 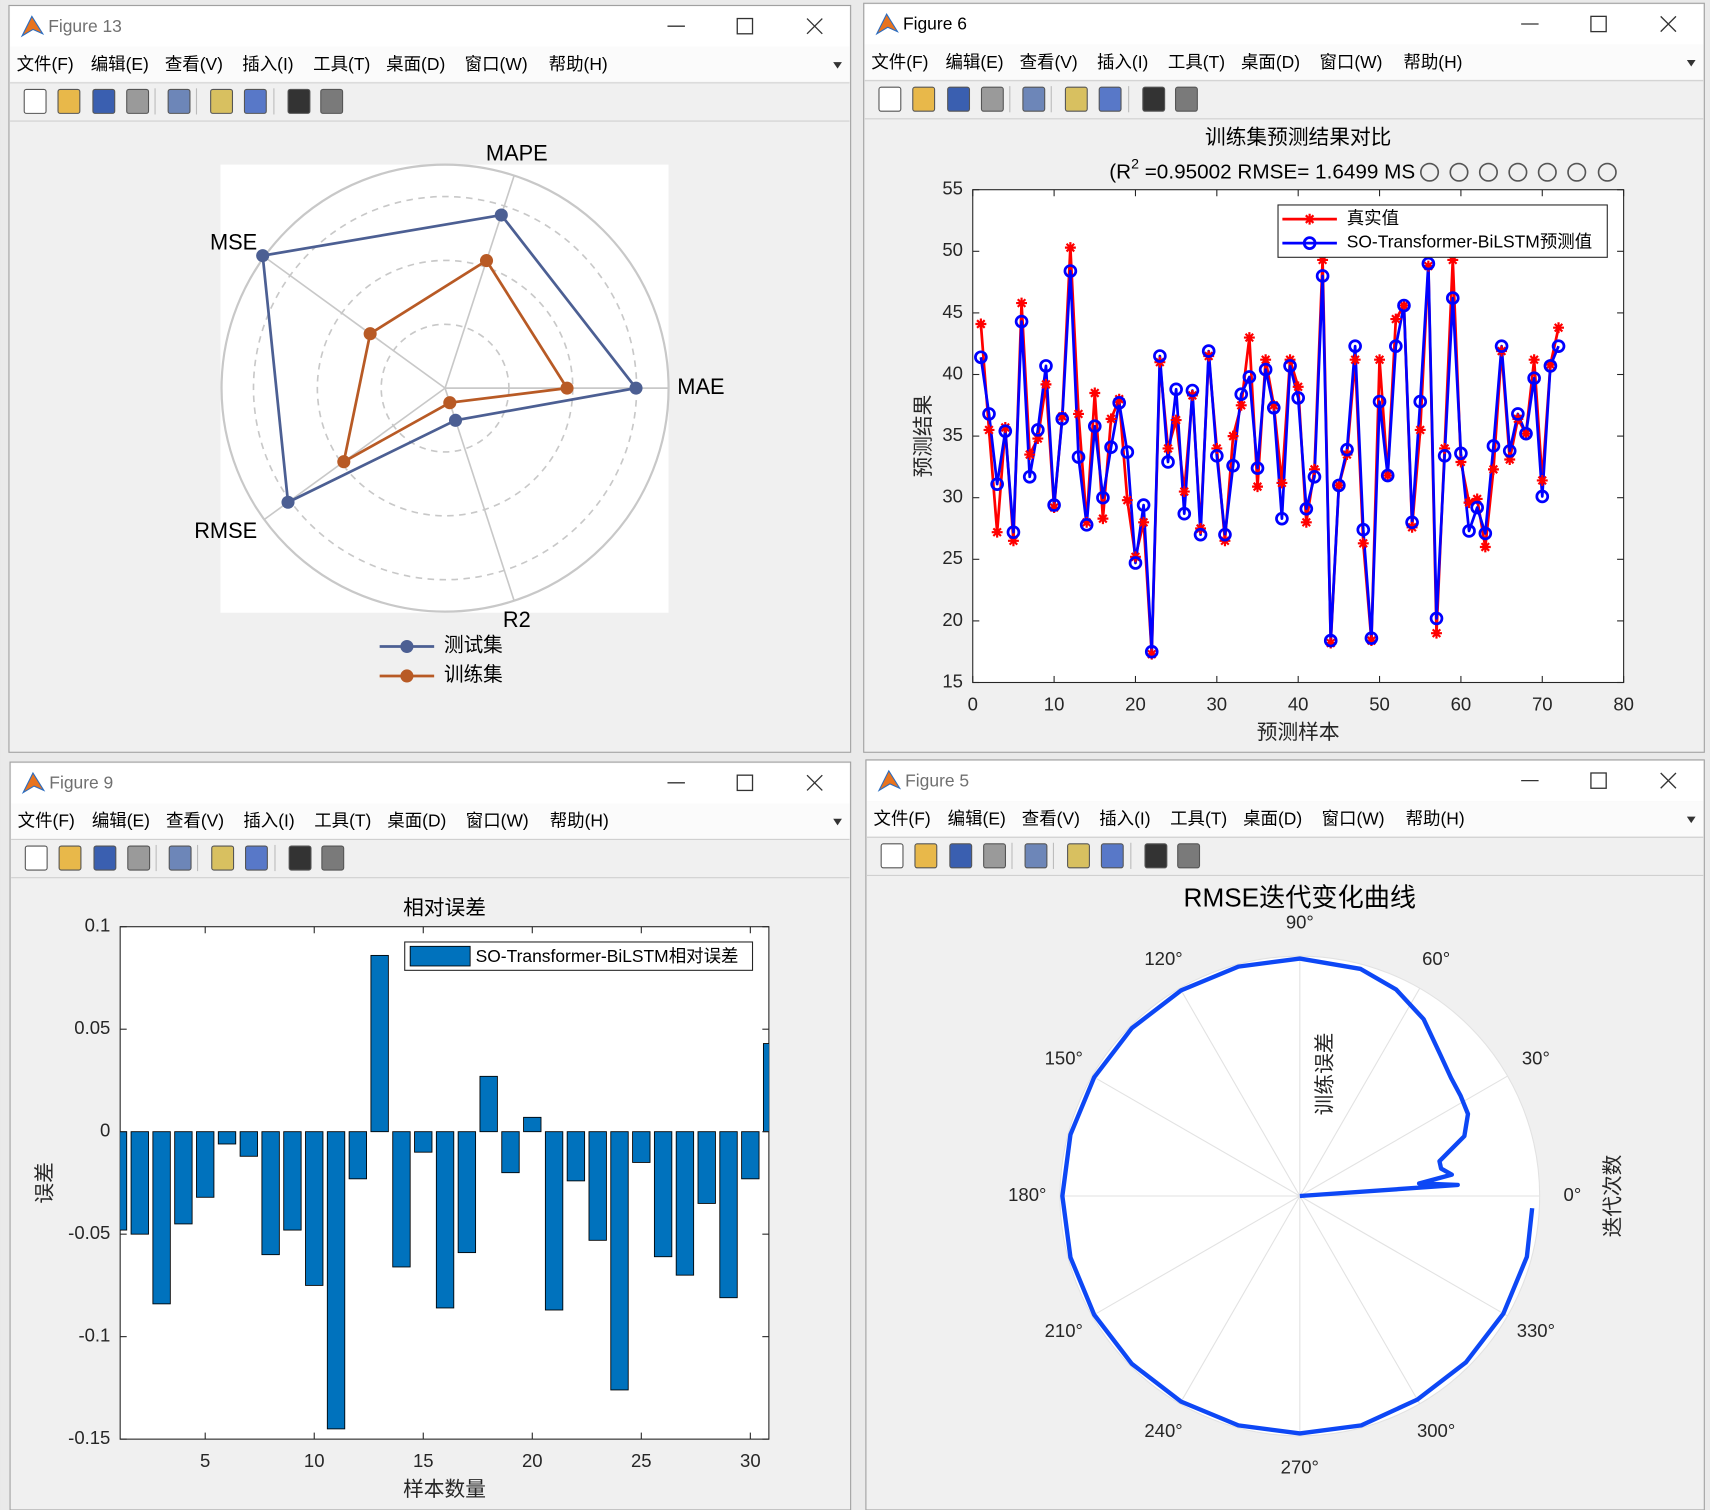 I want to click on y-tick-label: 55, so click(x=952, y=188).